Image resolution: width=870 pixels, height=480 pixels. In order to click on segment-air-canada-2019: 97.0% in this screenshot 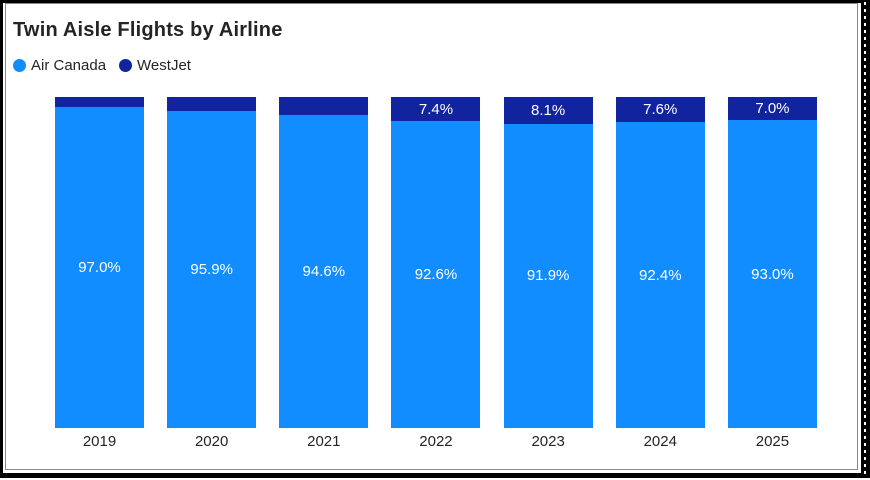, I will do `click(99, 267)`.